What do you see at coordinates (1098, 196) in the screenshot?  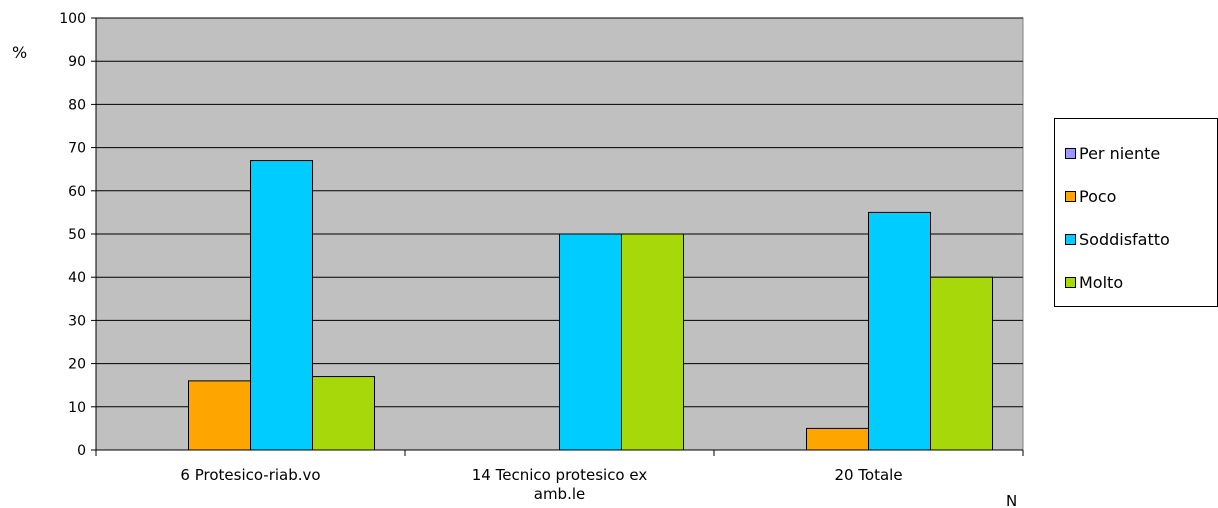 I see `legend-label: Poco` at bounding box center [1098, 196].